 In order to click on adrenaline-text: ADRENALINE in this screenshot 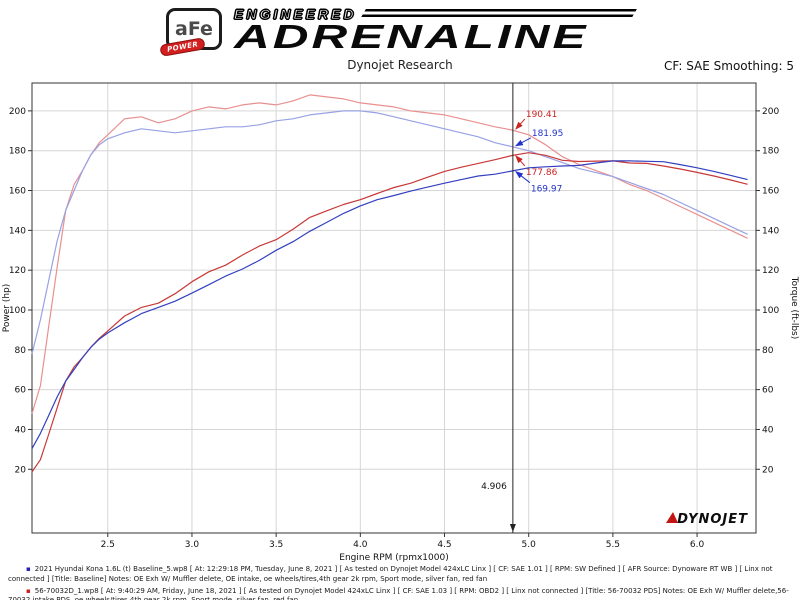, I will do `click(411, 36)`.